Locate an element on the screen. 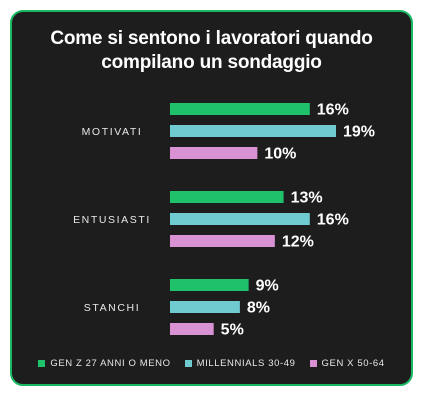 The height and width of the screenshot is (400, 427). value-label-stanchi-series-2: 5% is located at coordinates (232, 330).